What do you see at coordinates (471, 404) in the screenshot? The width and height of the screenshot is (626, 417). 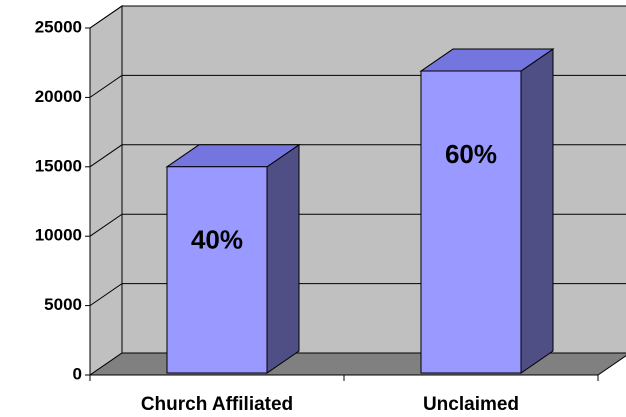 I see `x-tick-label: Unclaimed` at bounding box center [471, 404].